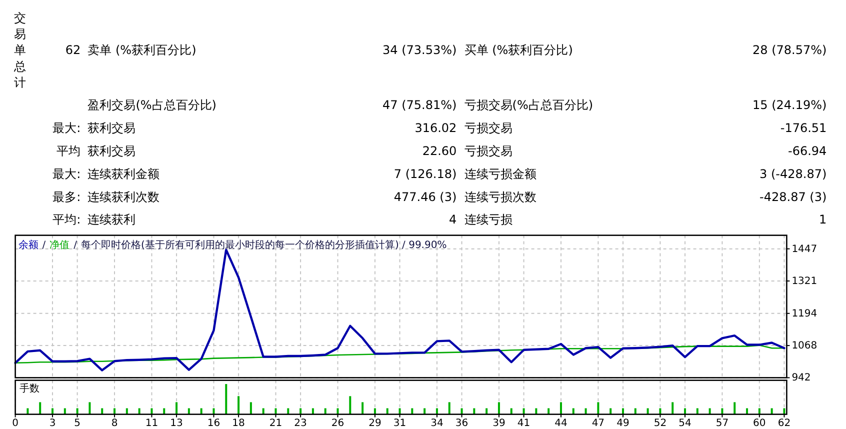 The width and height of the screenshot is (846, 429). Describe the element at coordinates (375, 422) in the screenshot. I see `x-tick-label: 29` at that location.